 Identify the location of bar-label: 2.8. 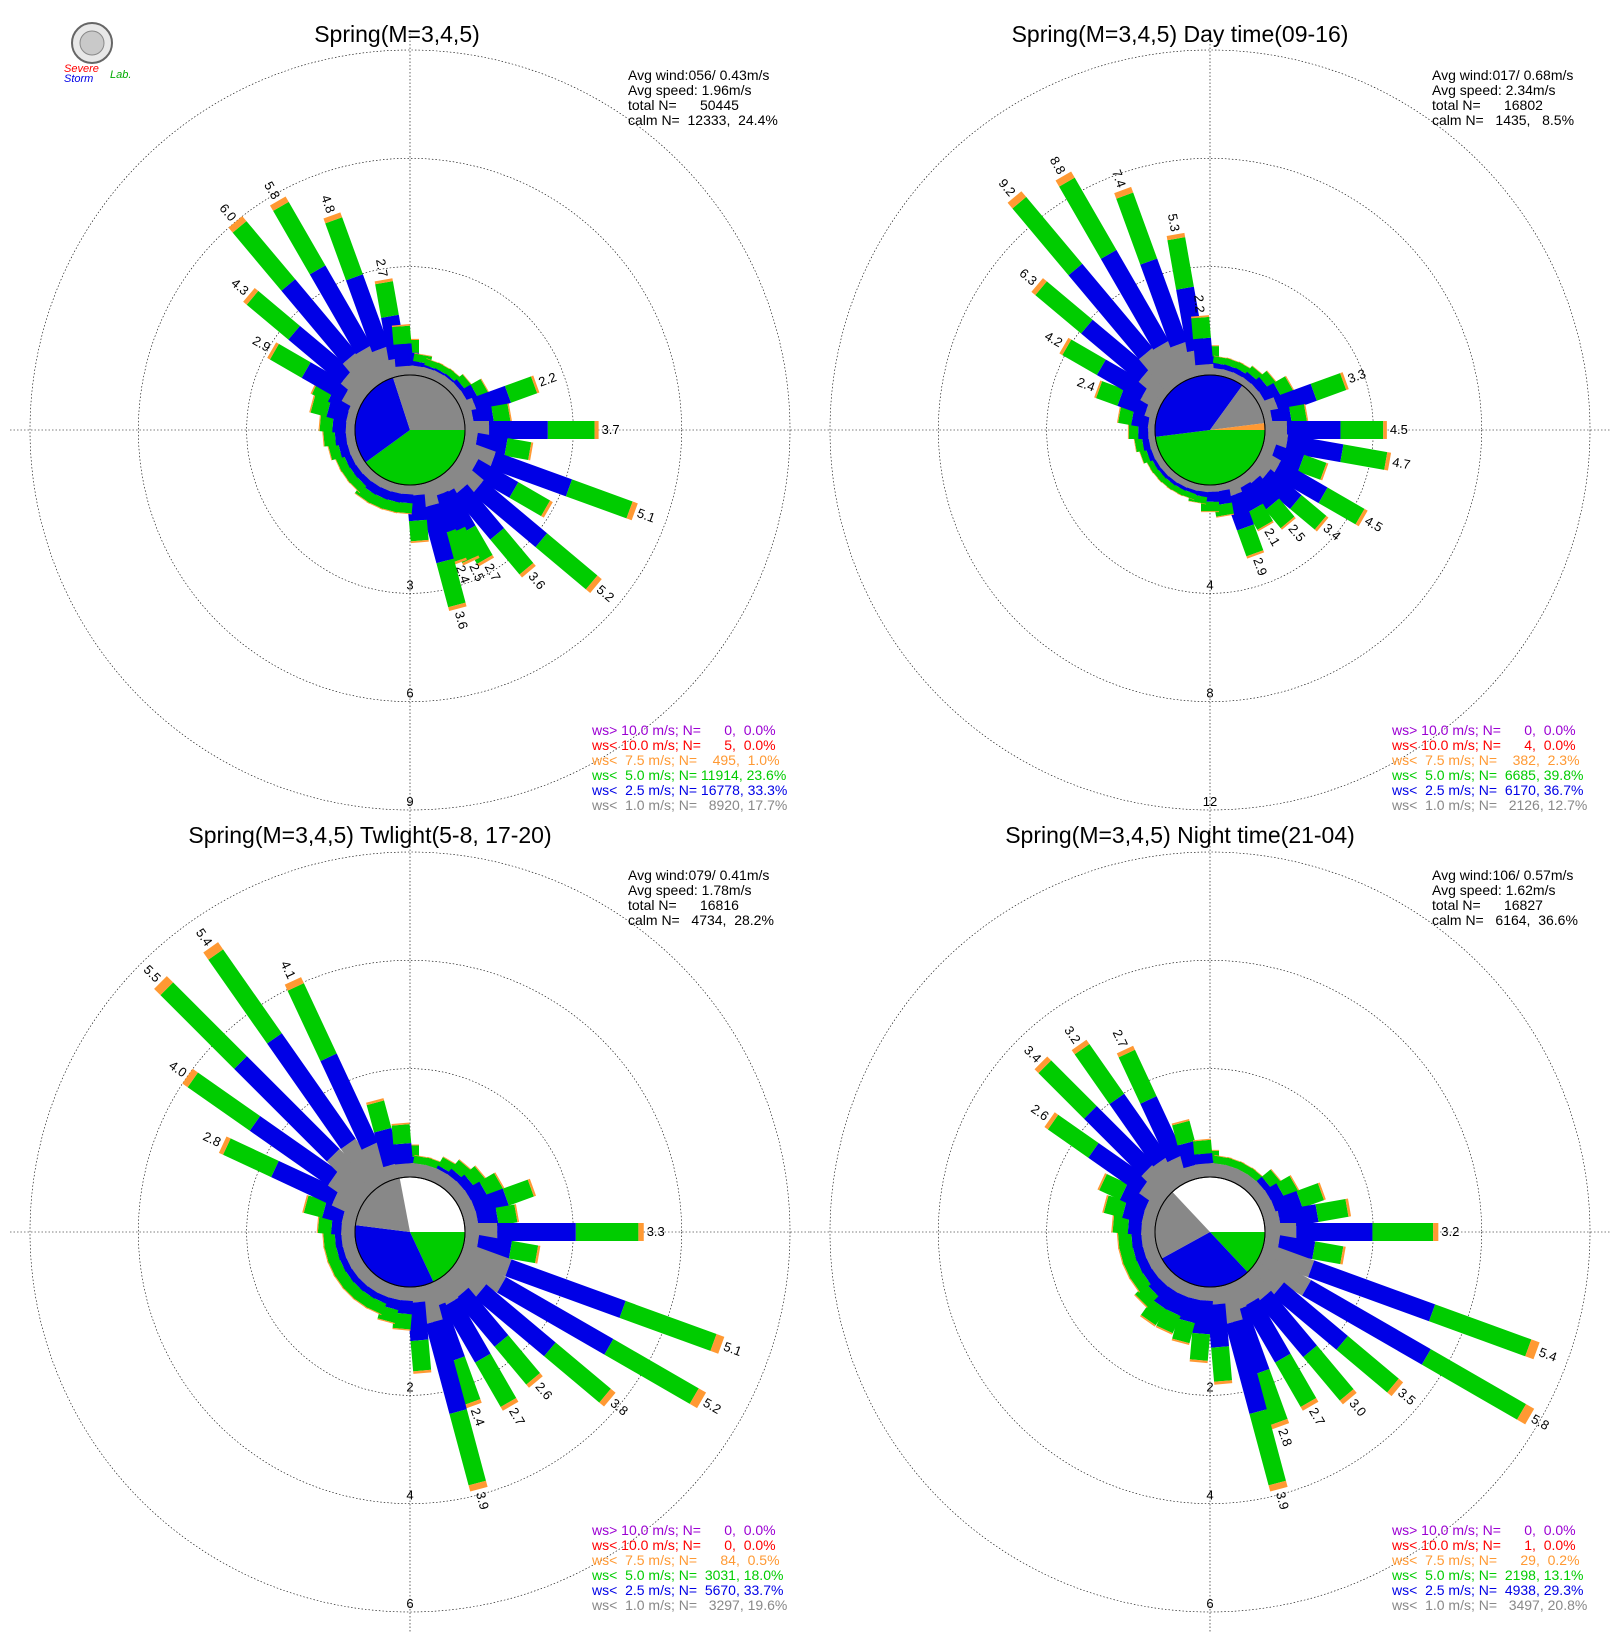
(212, 1139).